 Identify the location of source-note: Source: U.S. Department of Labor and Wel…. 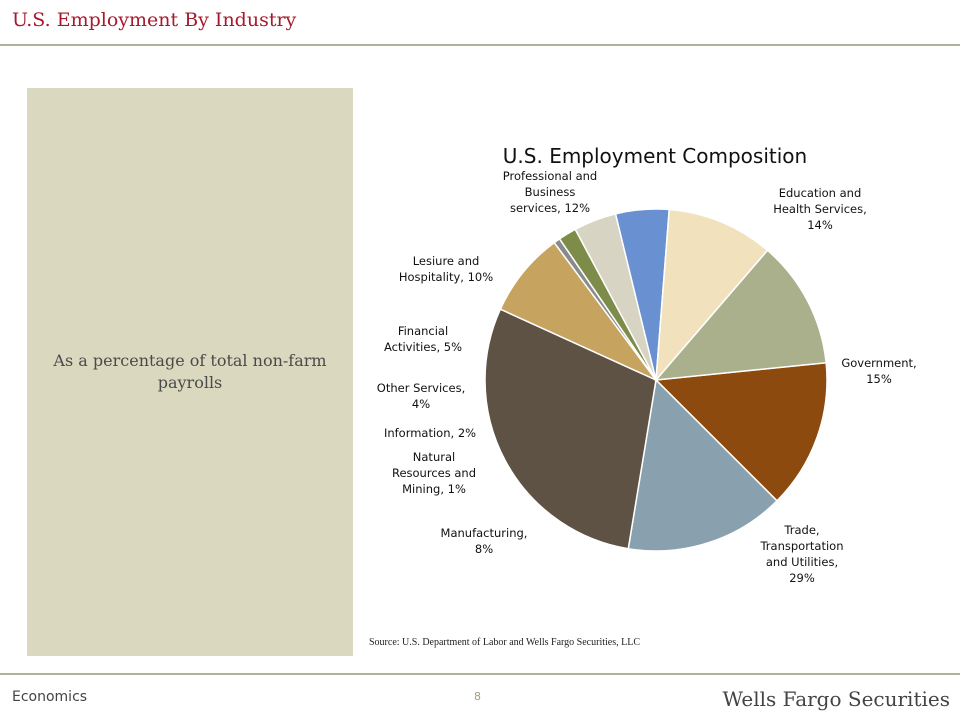
(504, 642).